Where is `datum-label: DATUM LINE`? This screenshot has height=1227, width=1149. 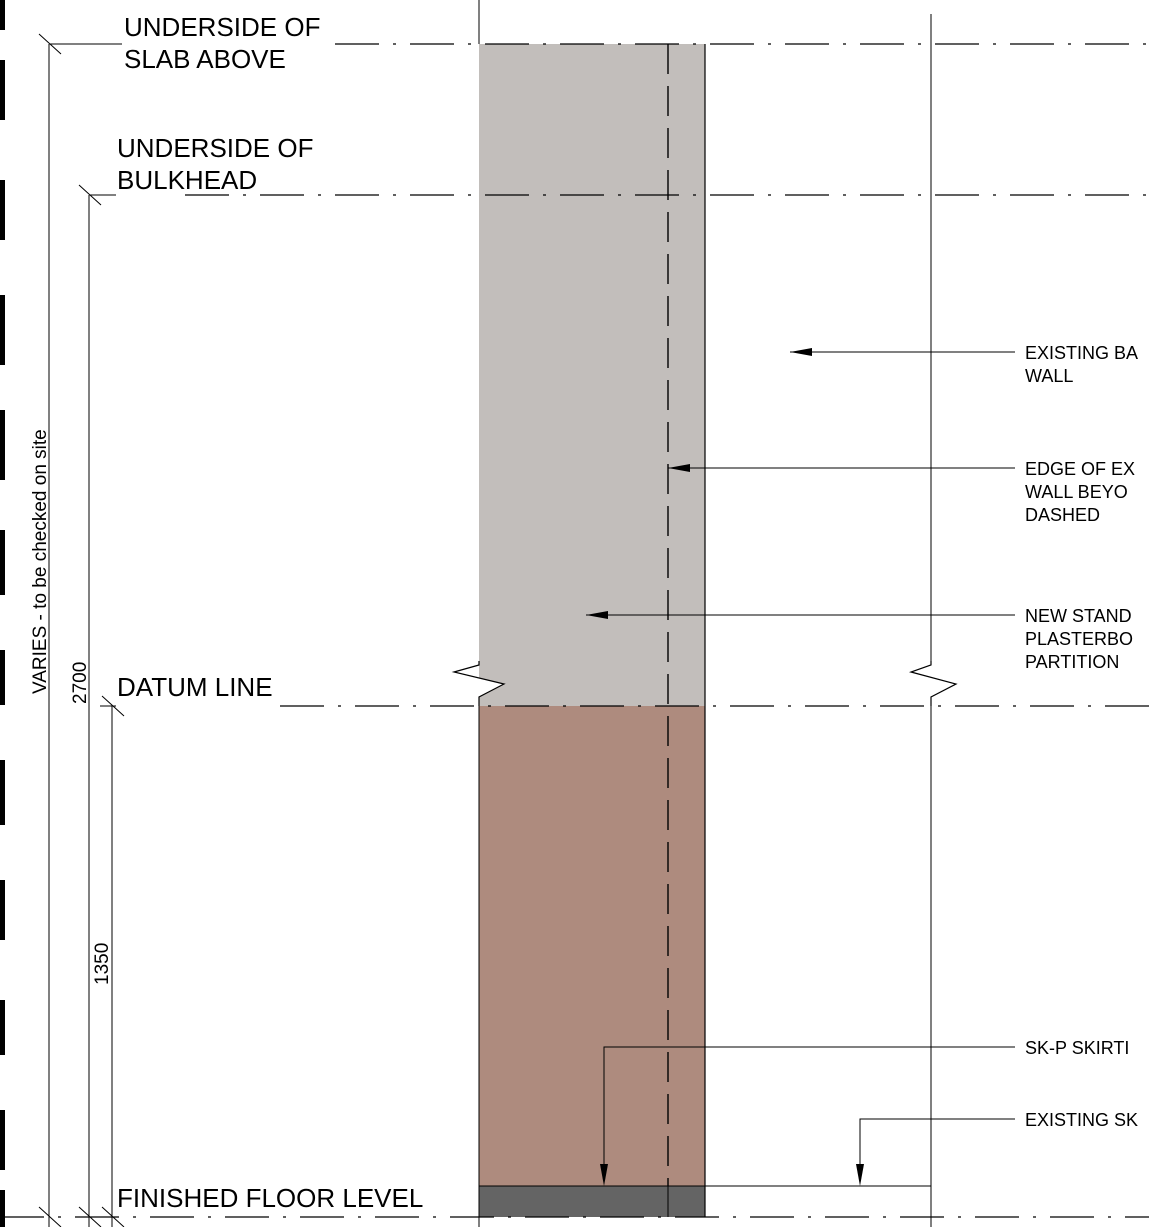
datum-label: DATUM LINE is located at coordinates (195, 687).